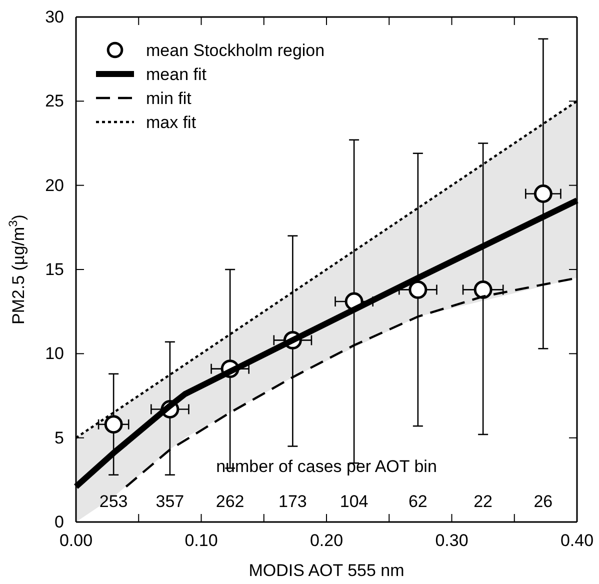 The width and height of the screenshot is (599, 584). What do you see at coordinates (54, 101) in the screenshot?
I see `y-tick-label: 25` at bounding box center [54, 101].